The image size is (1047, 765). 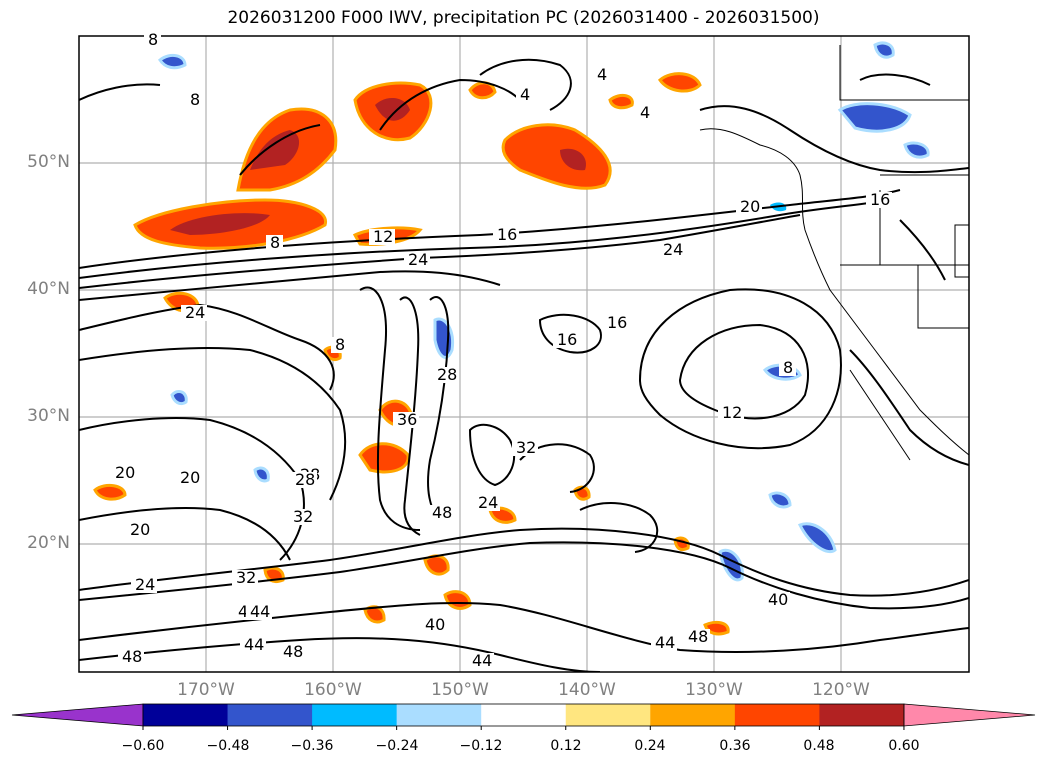 What do you see at coordinates (834, 253) in the screenshot?
I see `coastline` at bounding box center [834, 253].